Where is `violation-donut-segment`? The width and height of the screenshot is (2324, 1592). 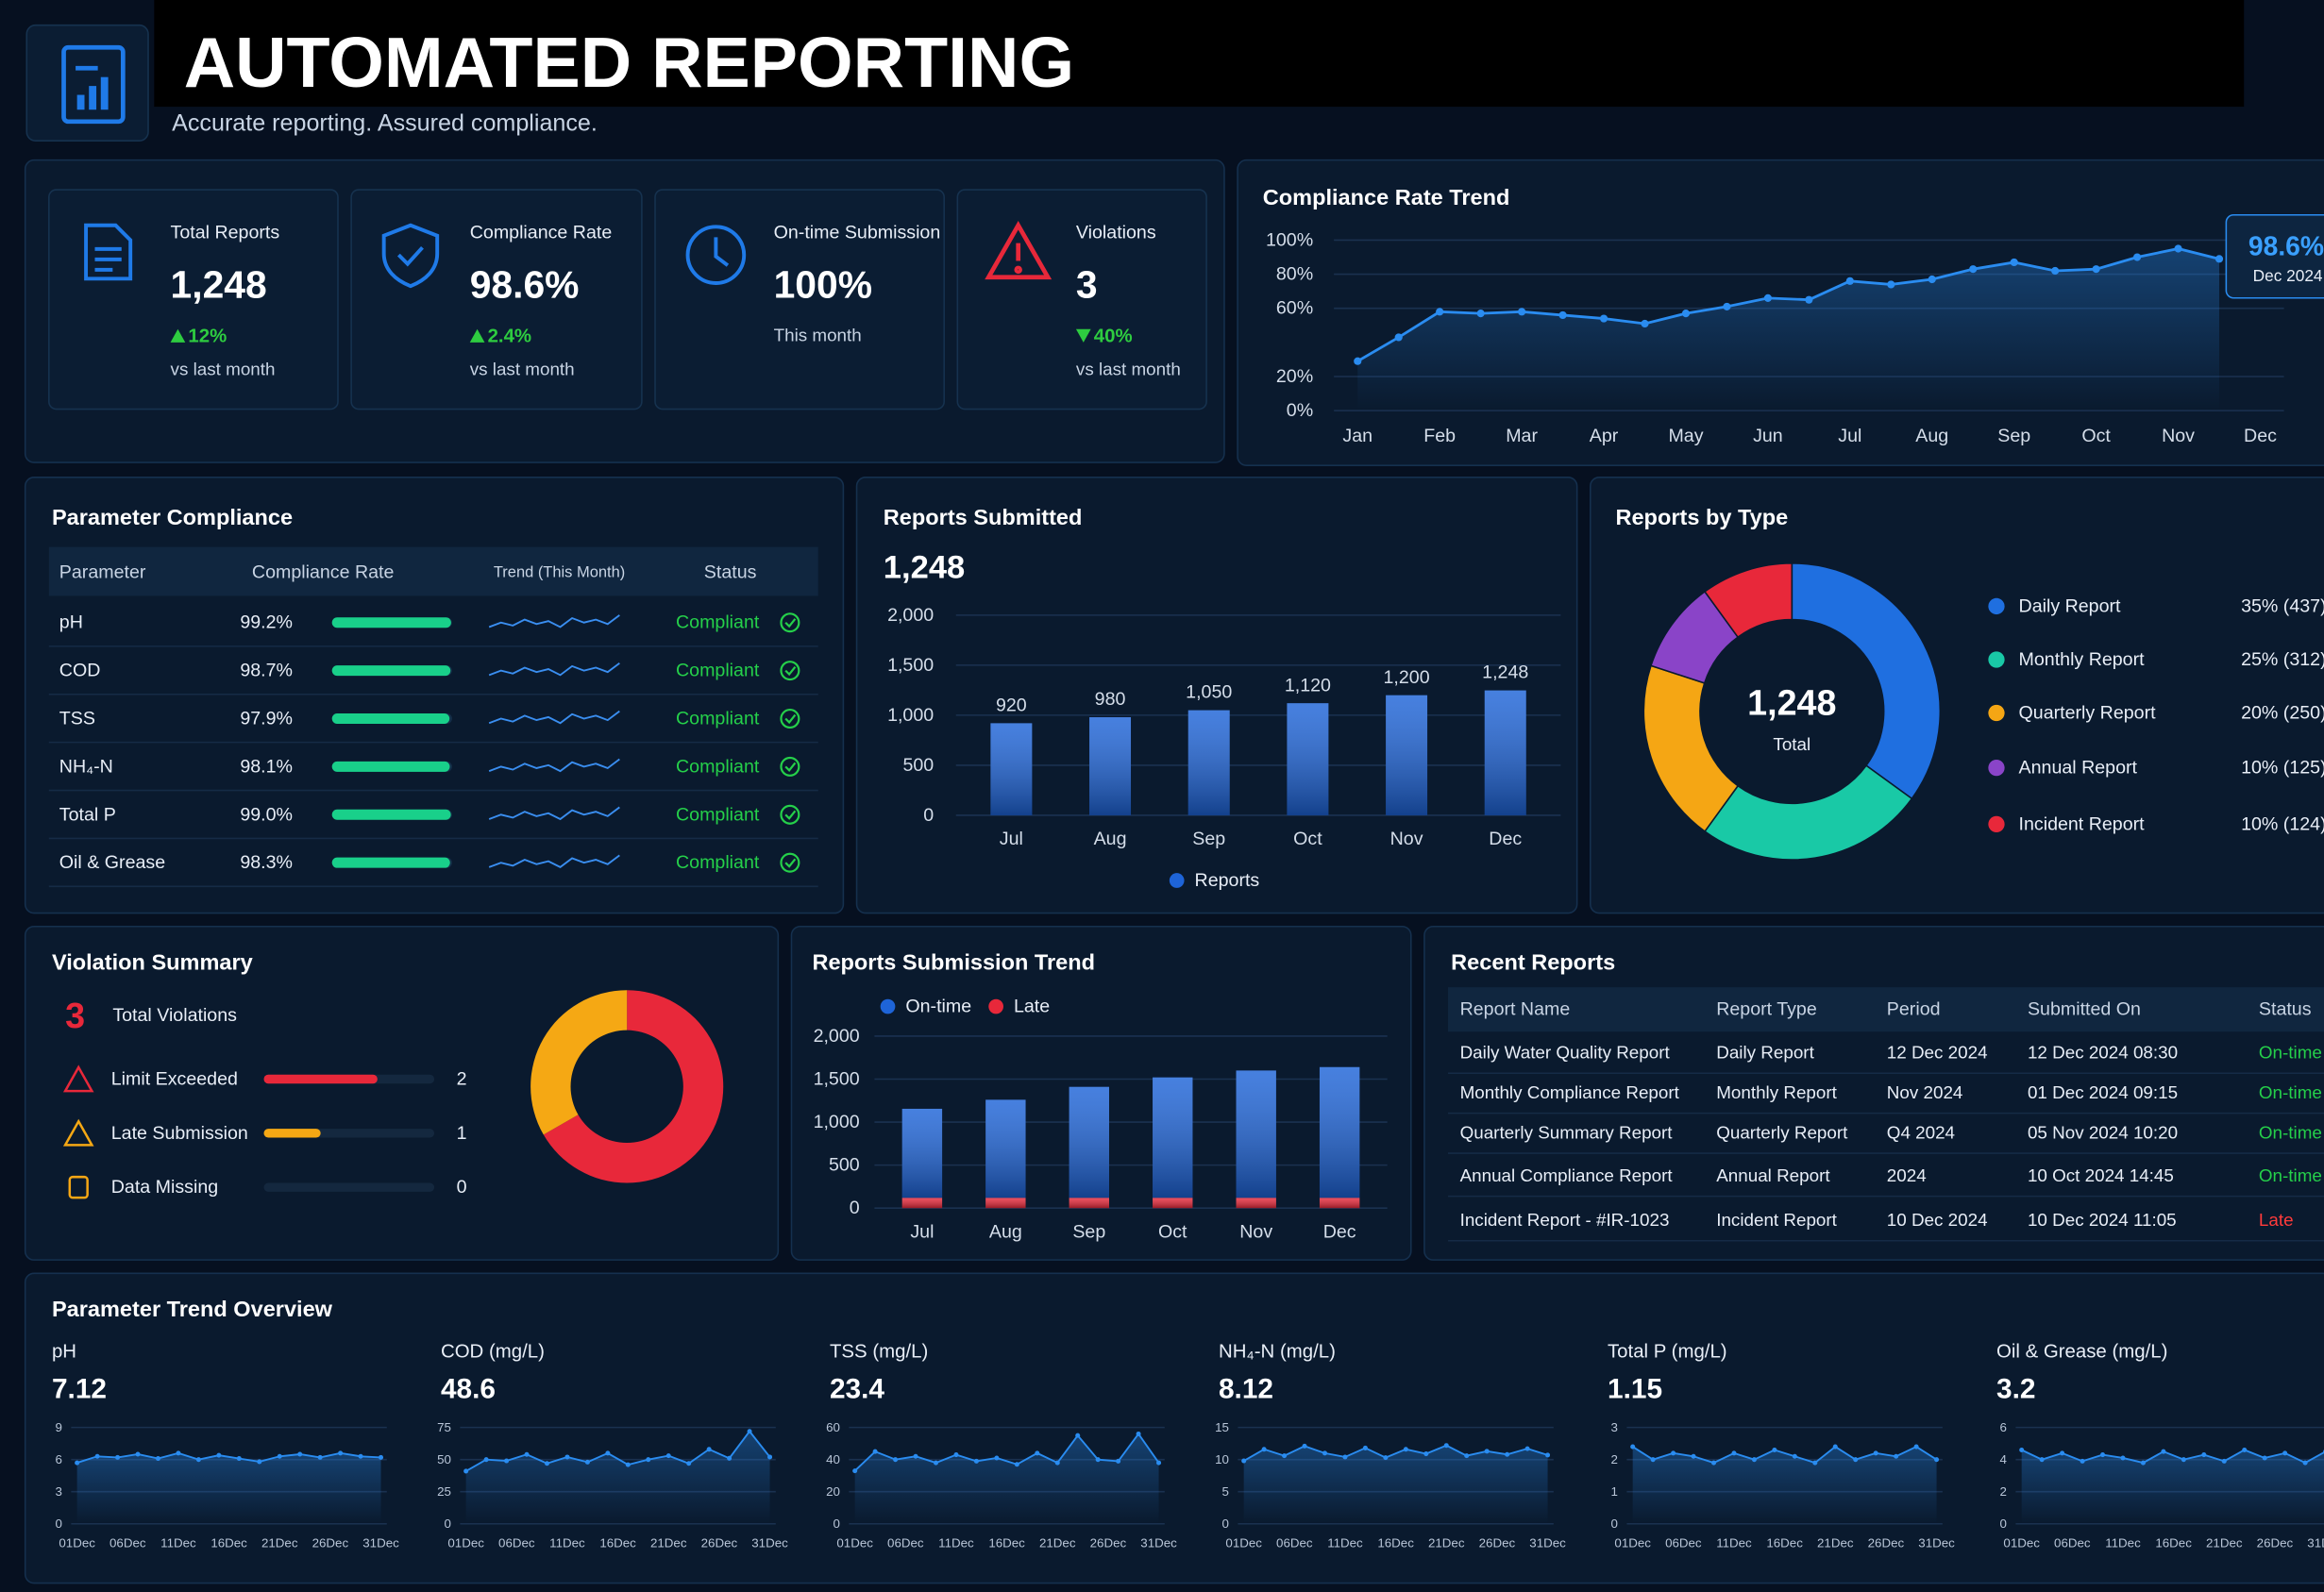 violation-donut-segment is located at coordinates (633, 1086).